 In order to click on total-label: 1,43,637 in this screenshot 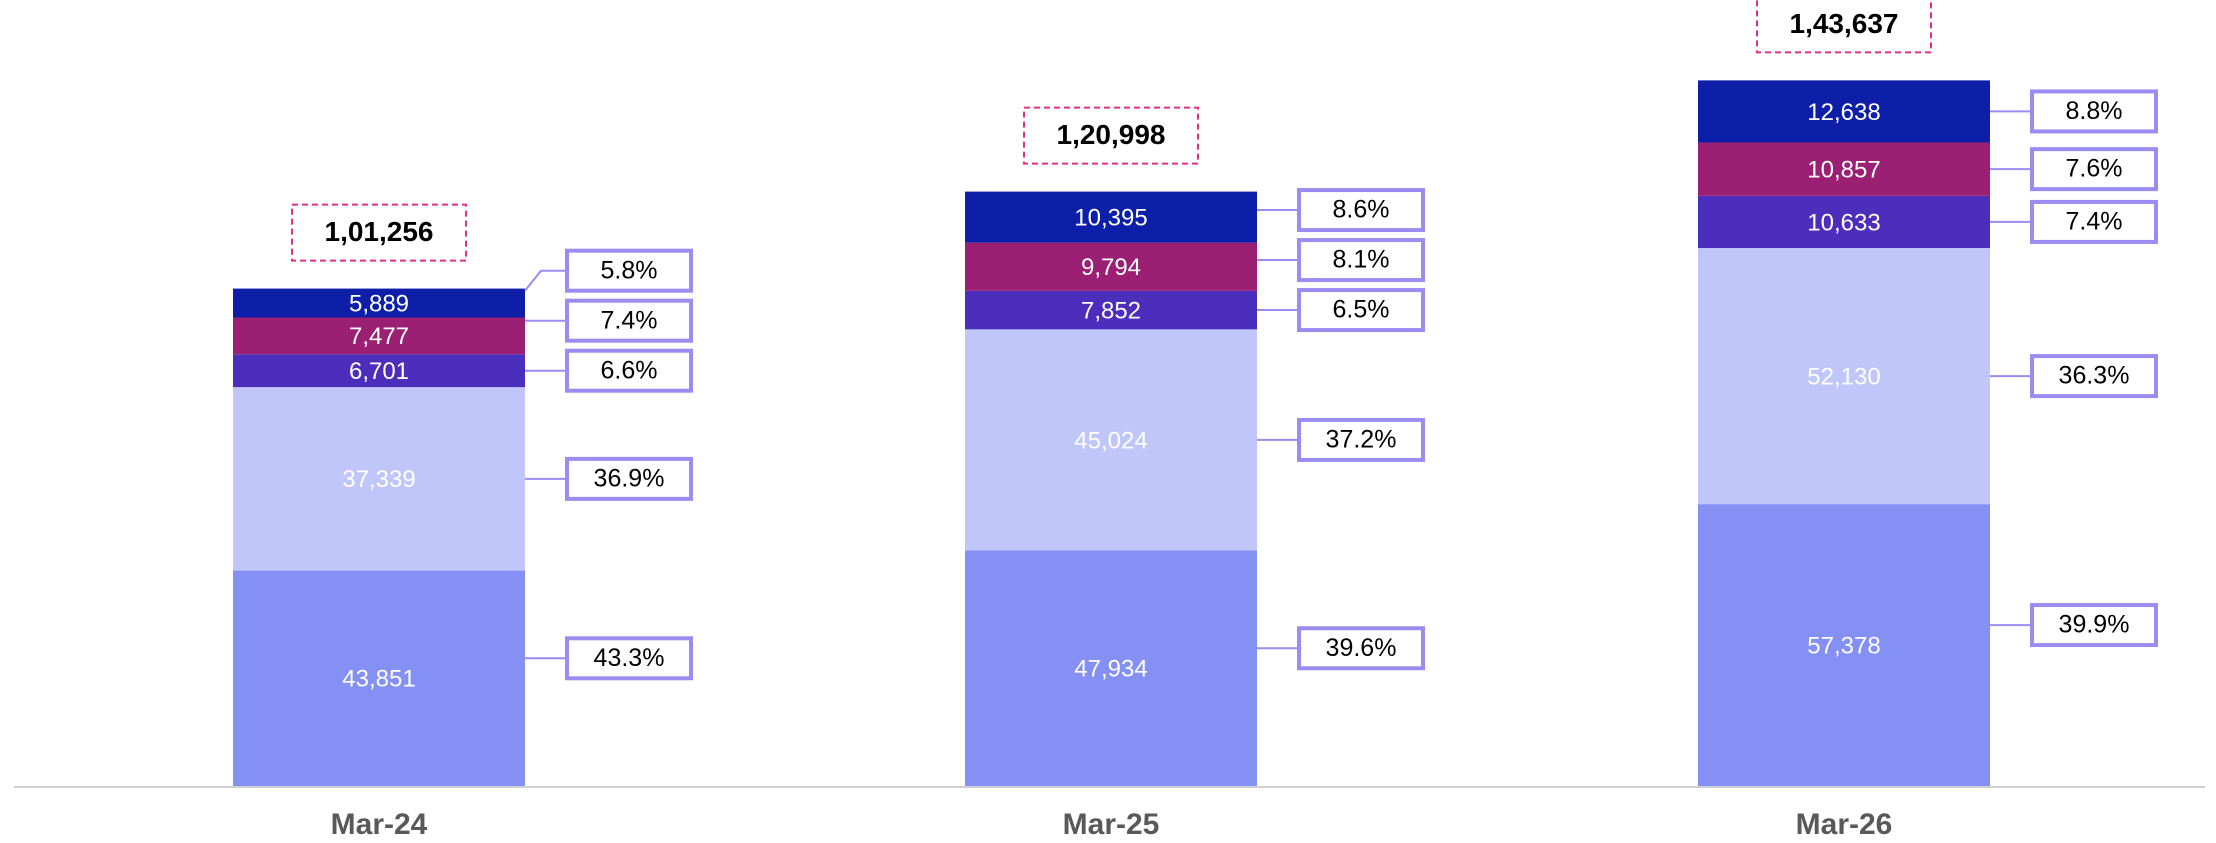, I will do `click(1844, 23)`.